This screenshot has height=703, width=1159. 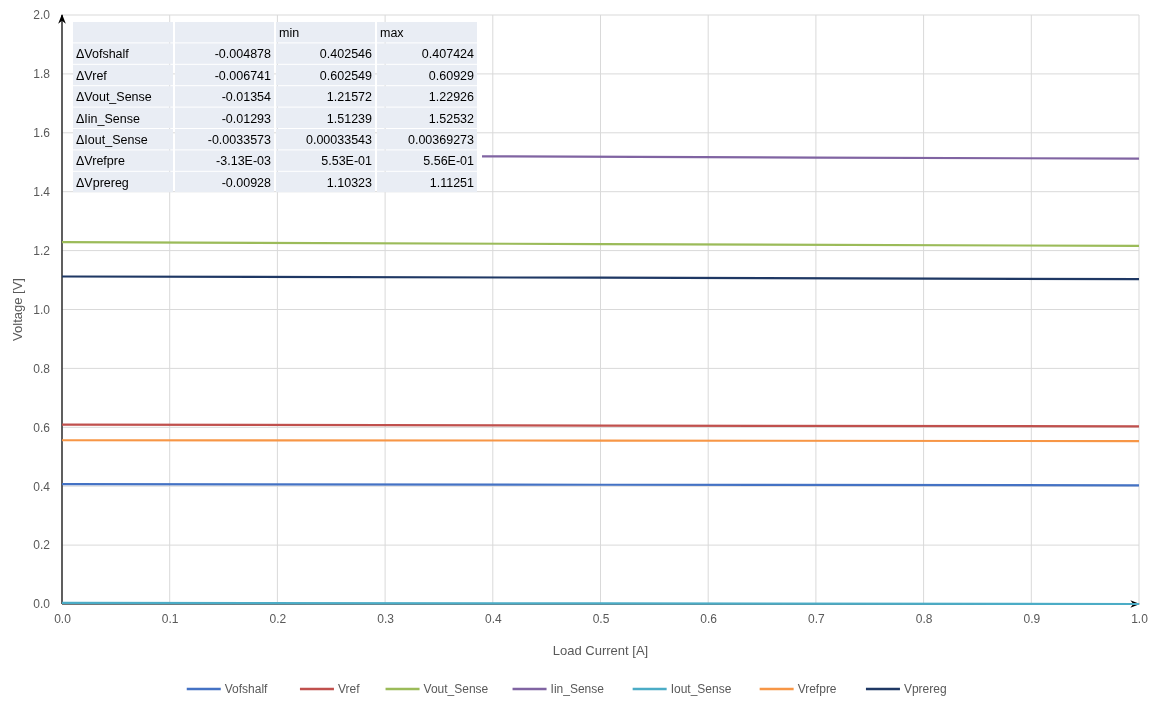 What do you see at coordinates (441, 140) in the screenshot?
I see `annotation: 0.00369273` at bounding box center [441, 140].